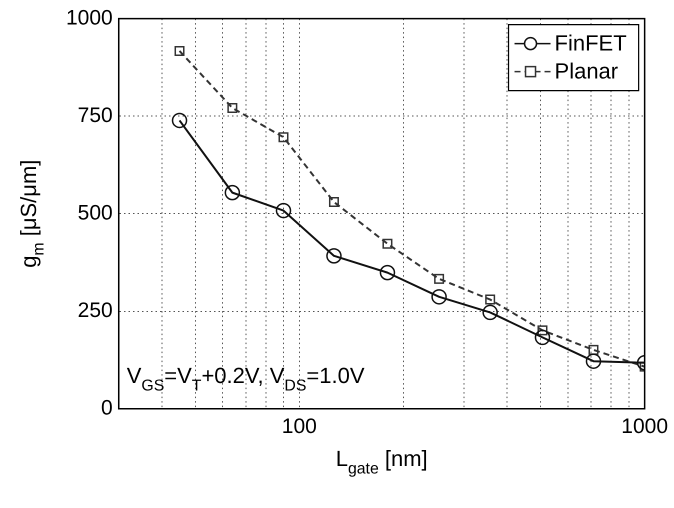  What do you see at coordinates (590, 43) in the screenshot?
I see `legend-label: FinFET` at bounding box center [590, 43].